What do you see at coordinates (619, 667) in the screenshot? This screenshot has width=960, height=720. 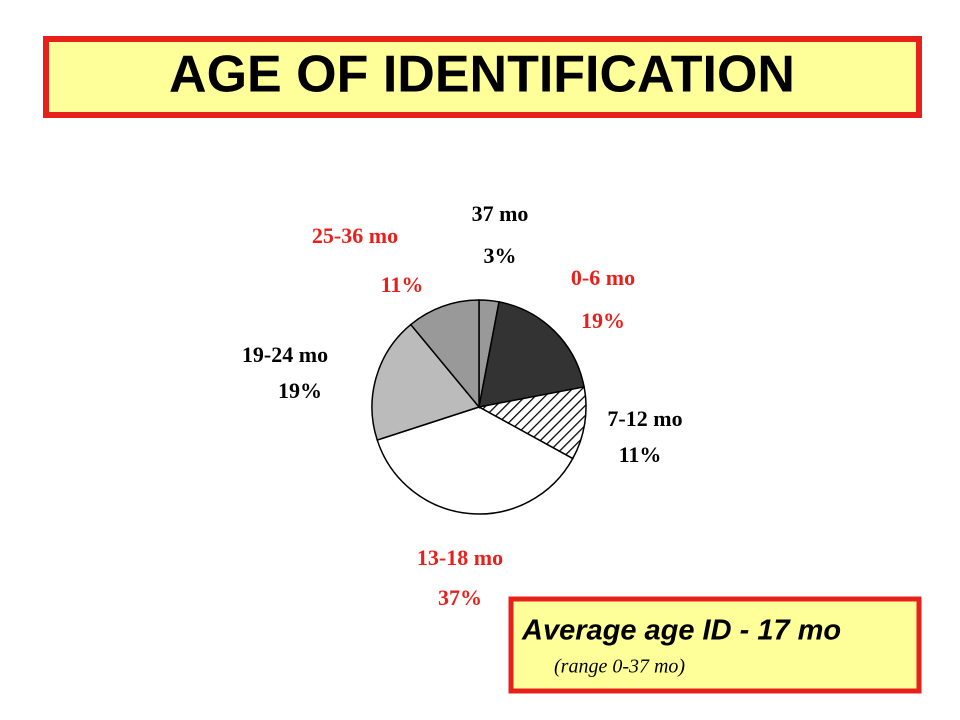 I see `note-detail: (range 0-37 mo)` at bounding box center [619, 667].